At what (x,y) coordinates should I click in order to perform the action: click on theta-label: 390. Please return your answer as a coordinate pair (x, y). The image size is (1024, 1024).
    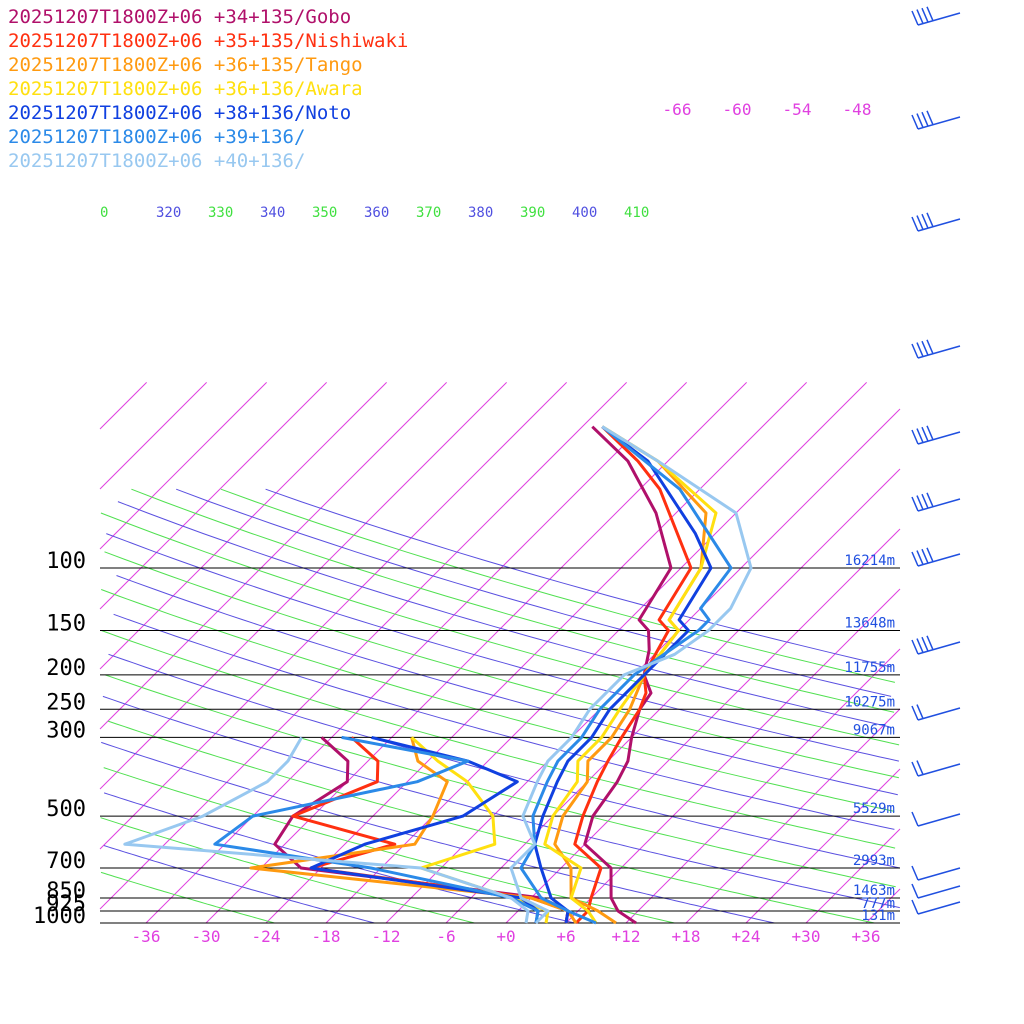
    Looking at the image, I should click on (532, 213).